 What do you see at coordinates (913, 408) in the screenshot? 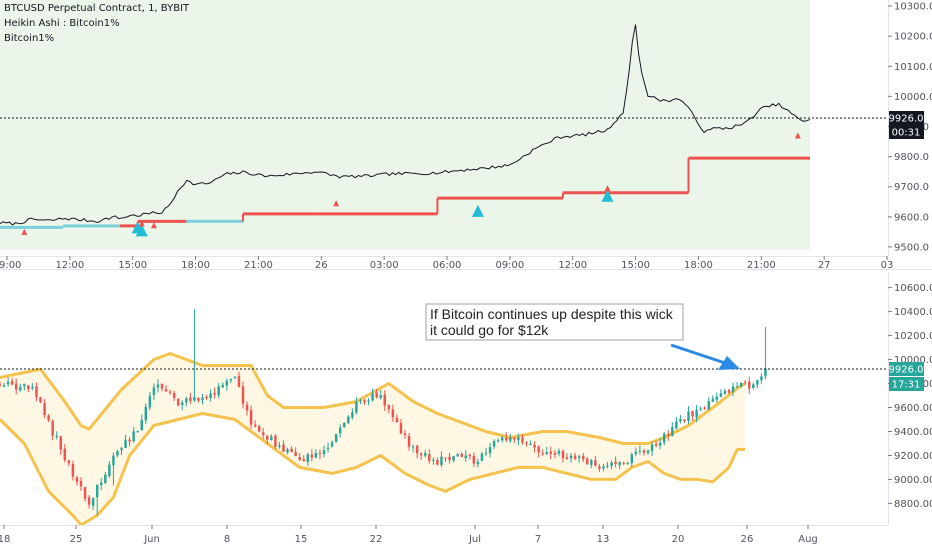
I see `daily-price-axis-label: 9600.00` at bounding box center [913, 408].